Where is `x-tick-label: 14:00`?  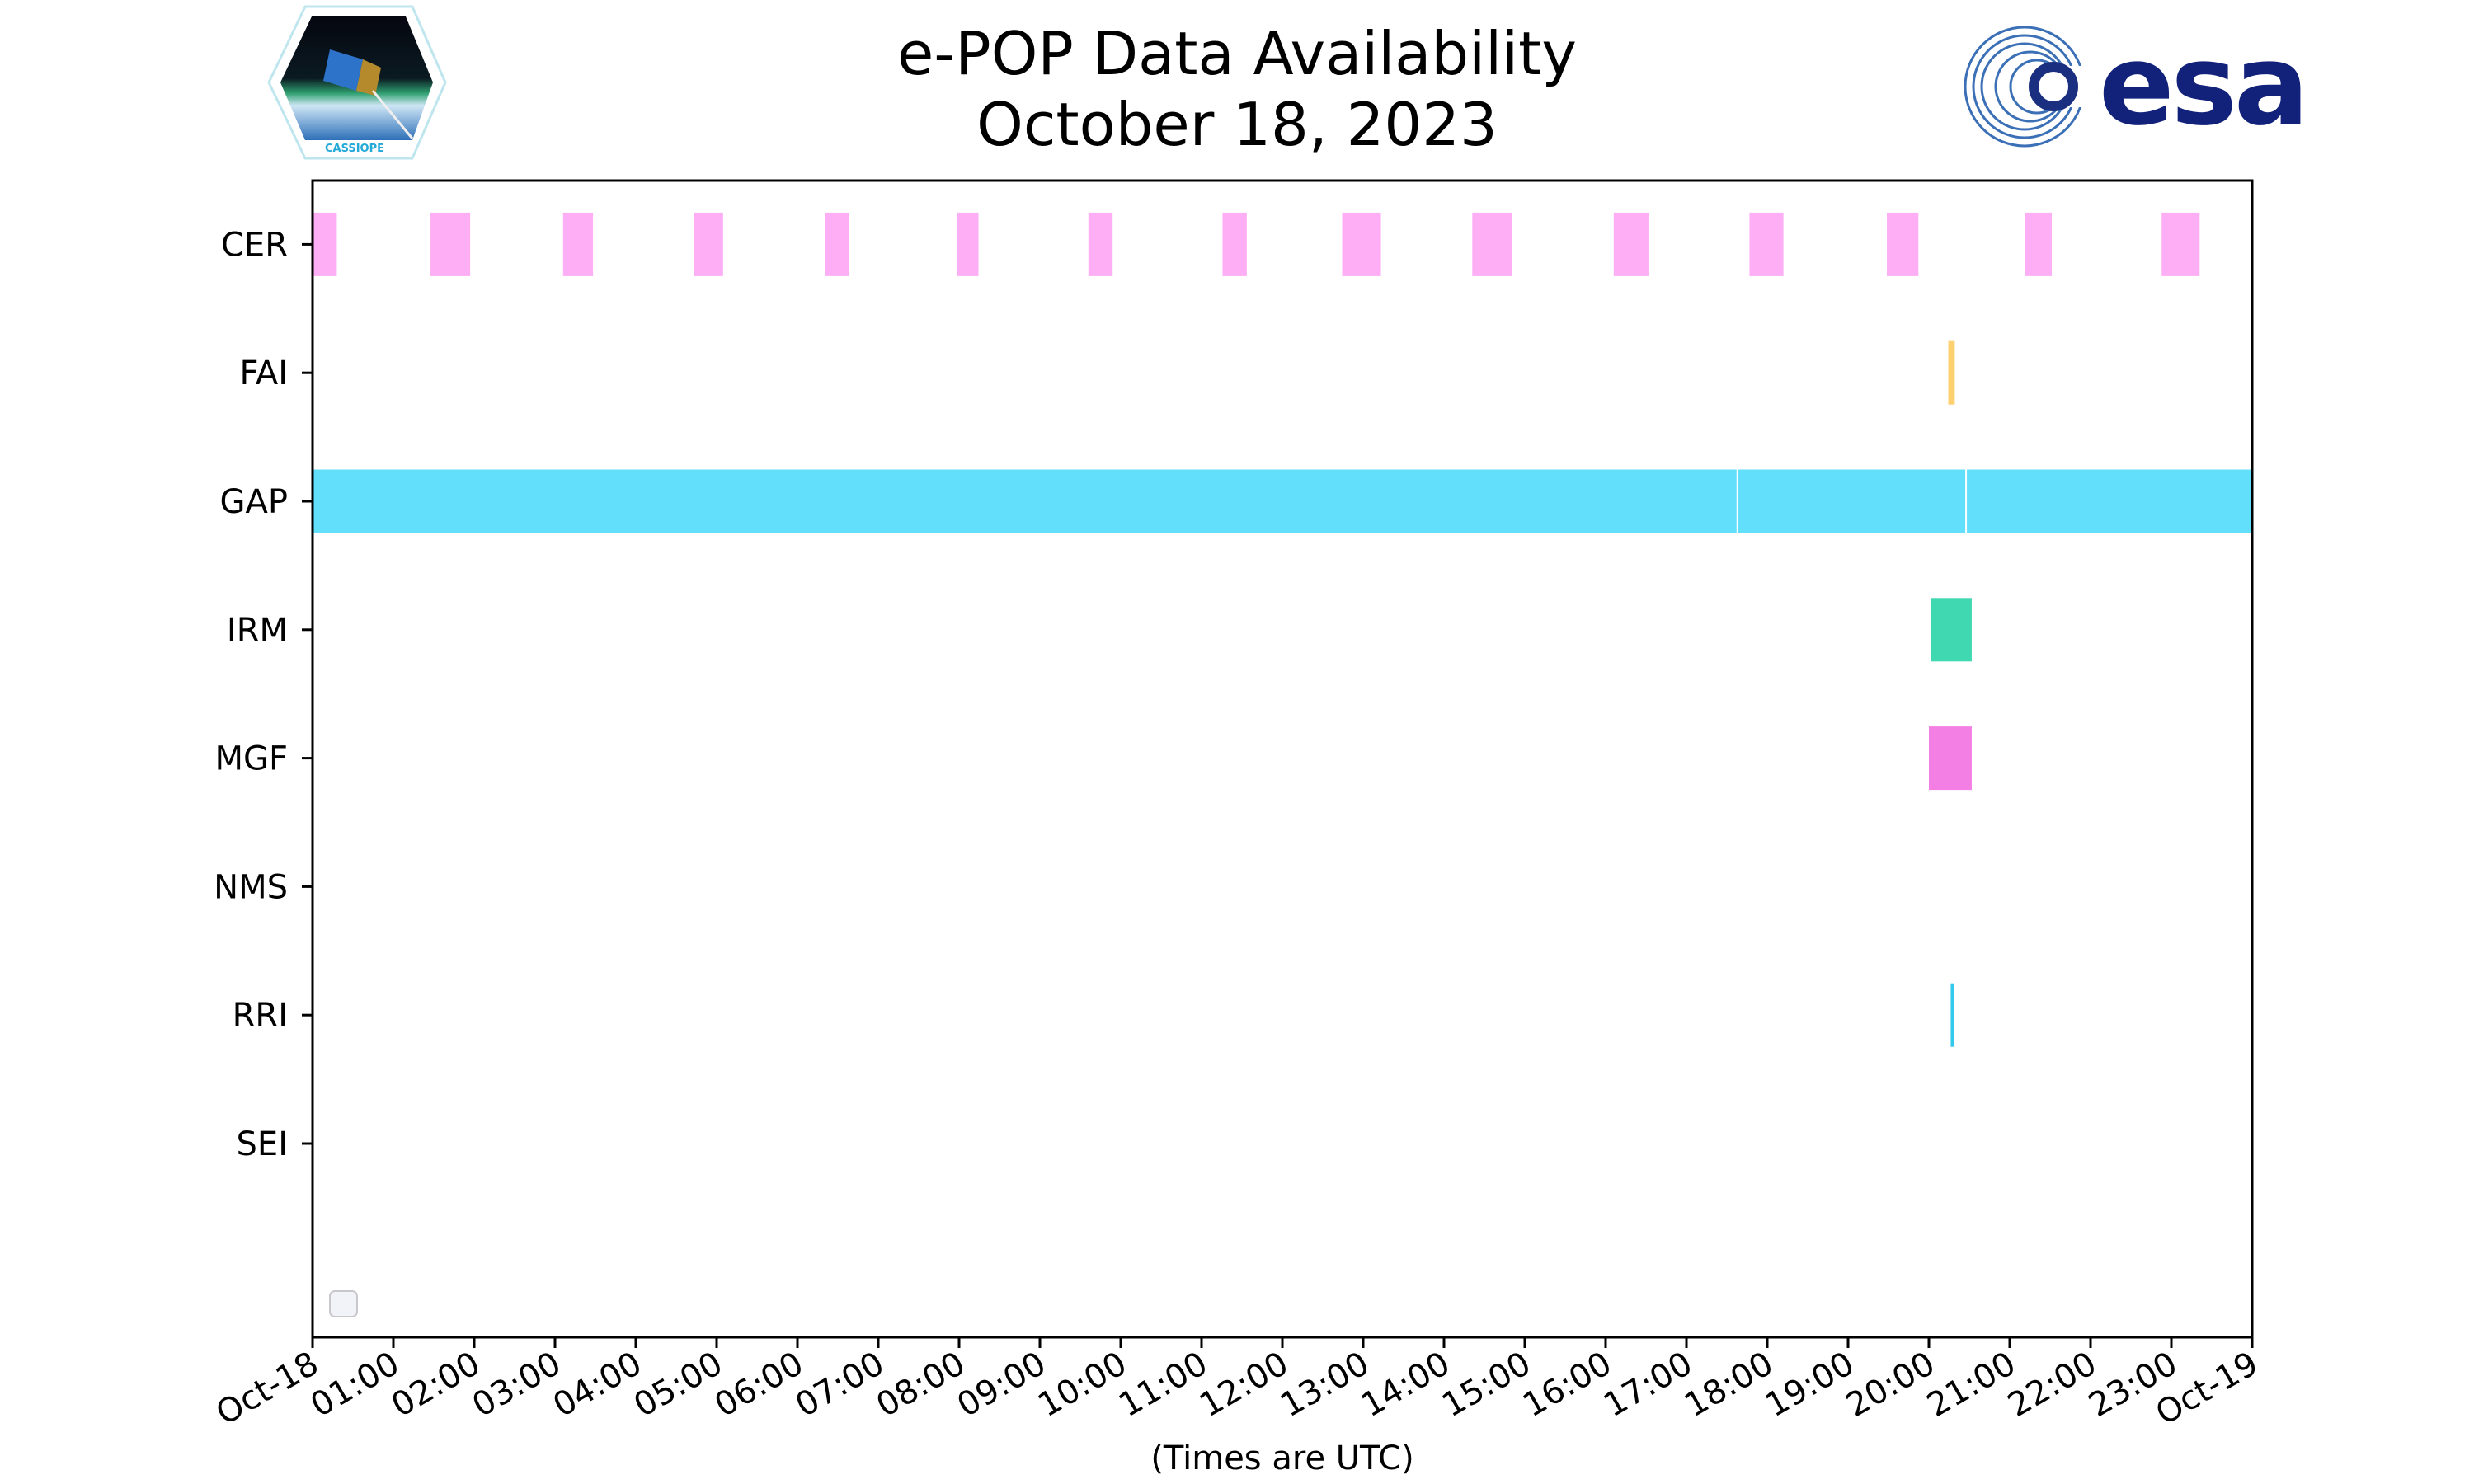
x-tick-label: 14:00 is located at coordinates (1405, 1385).